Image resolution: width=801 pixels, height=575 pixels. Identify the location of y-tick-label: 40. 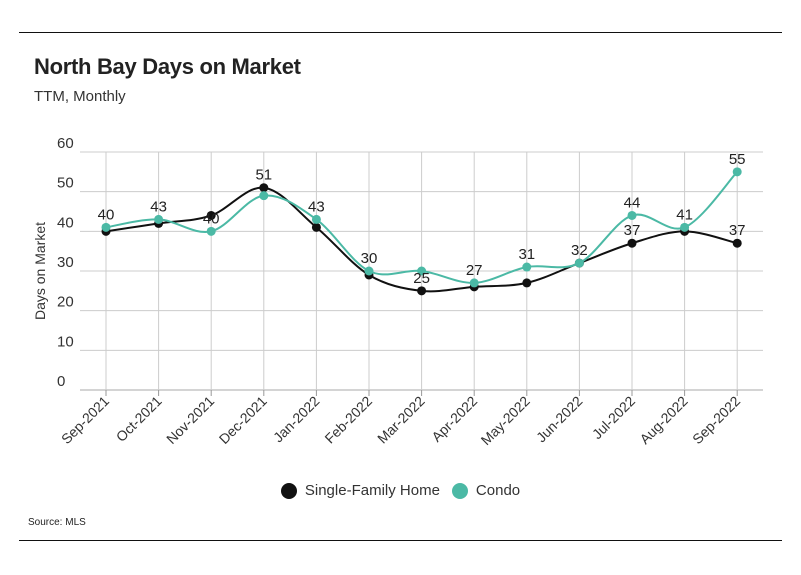
(65, 222).